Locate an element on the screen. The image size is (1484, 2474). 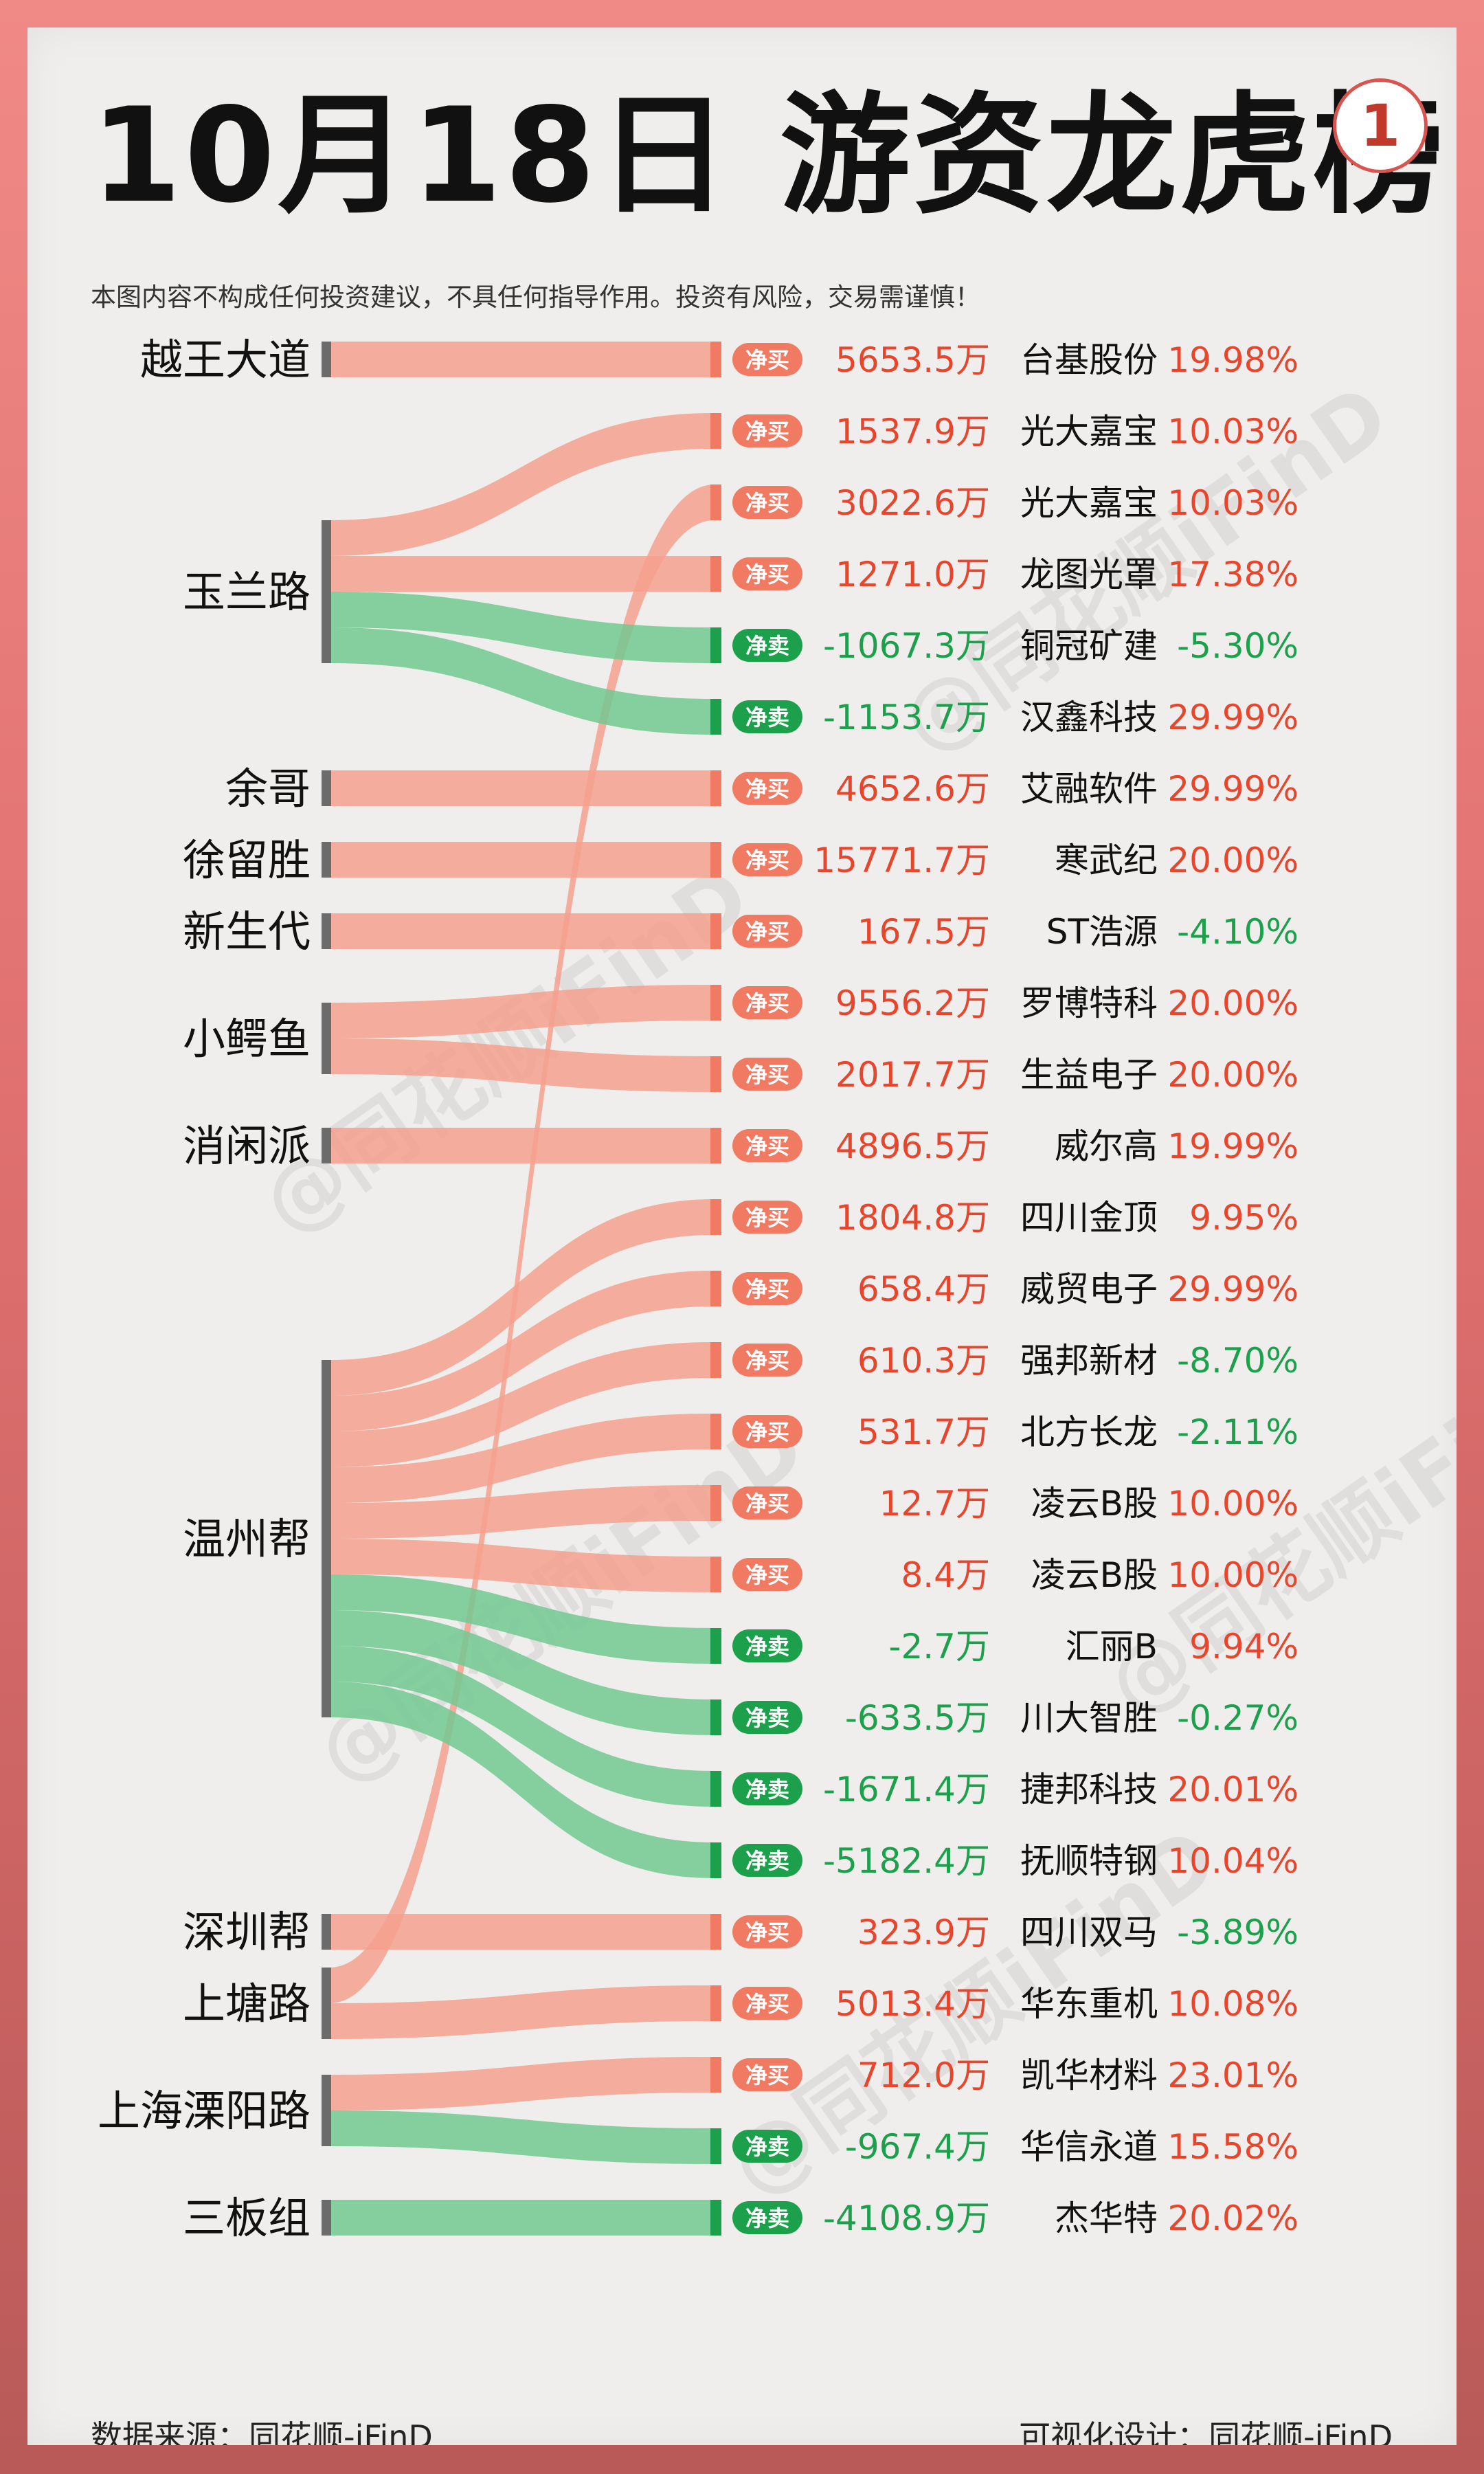
page-number-badge: 1 is located at coordinates (1380, 125).